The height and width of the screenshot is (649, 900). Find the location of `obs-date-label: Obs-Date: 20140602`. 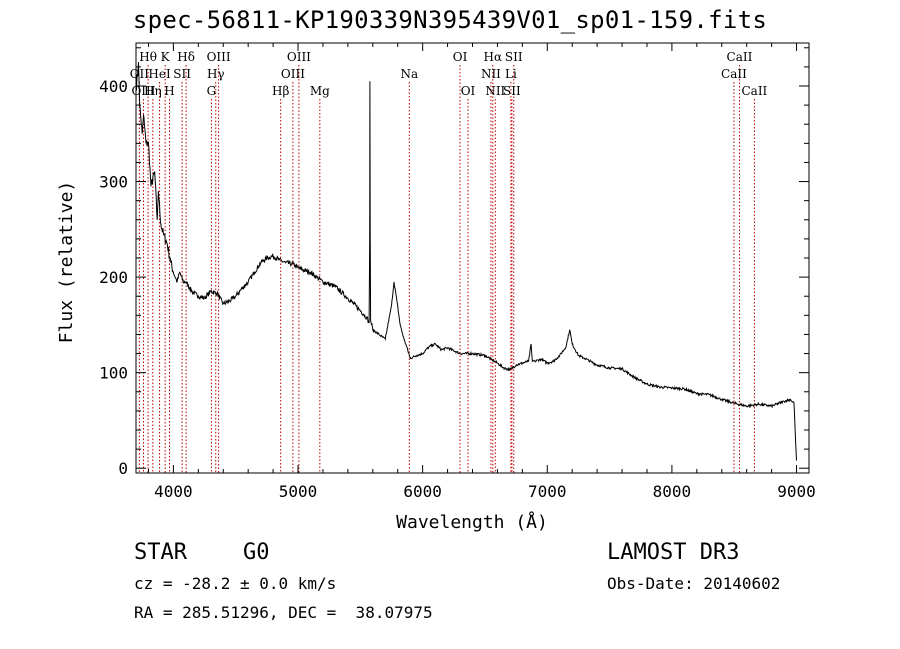

obs-date-label: Obs-Date: 20140602 is located at coordinates (694, 583).